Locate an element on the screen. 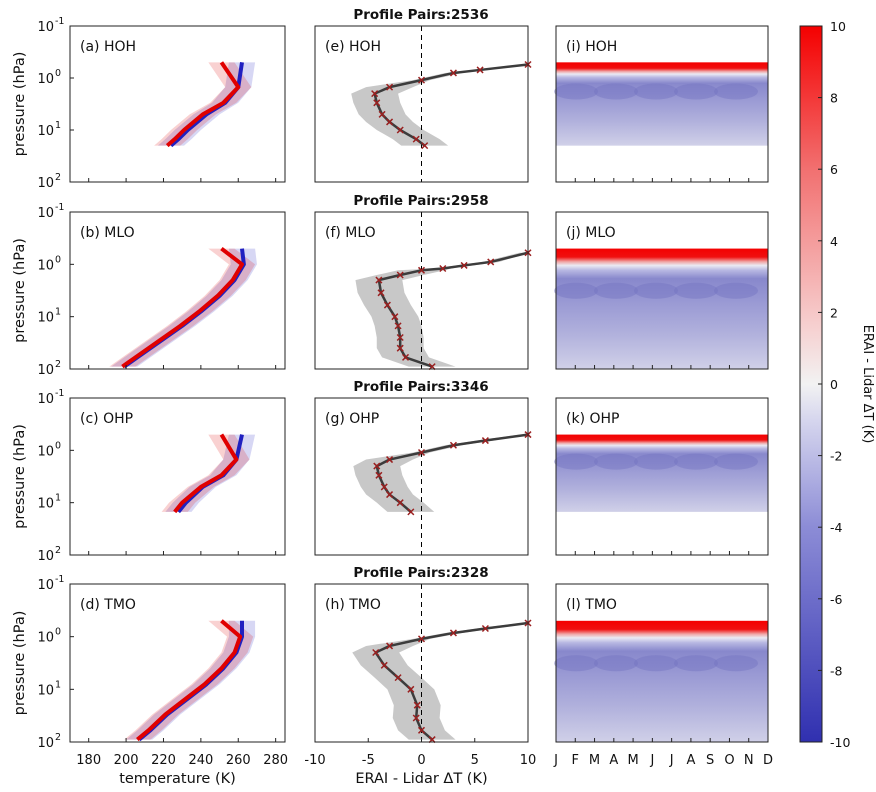 Image resolution: width=876 pixels, height=792 pixels. x-tick-label: A is located at coordinates (613, 760).